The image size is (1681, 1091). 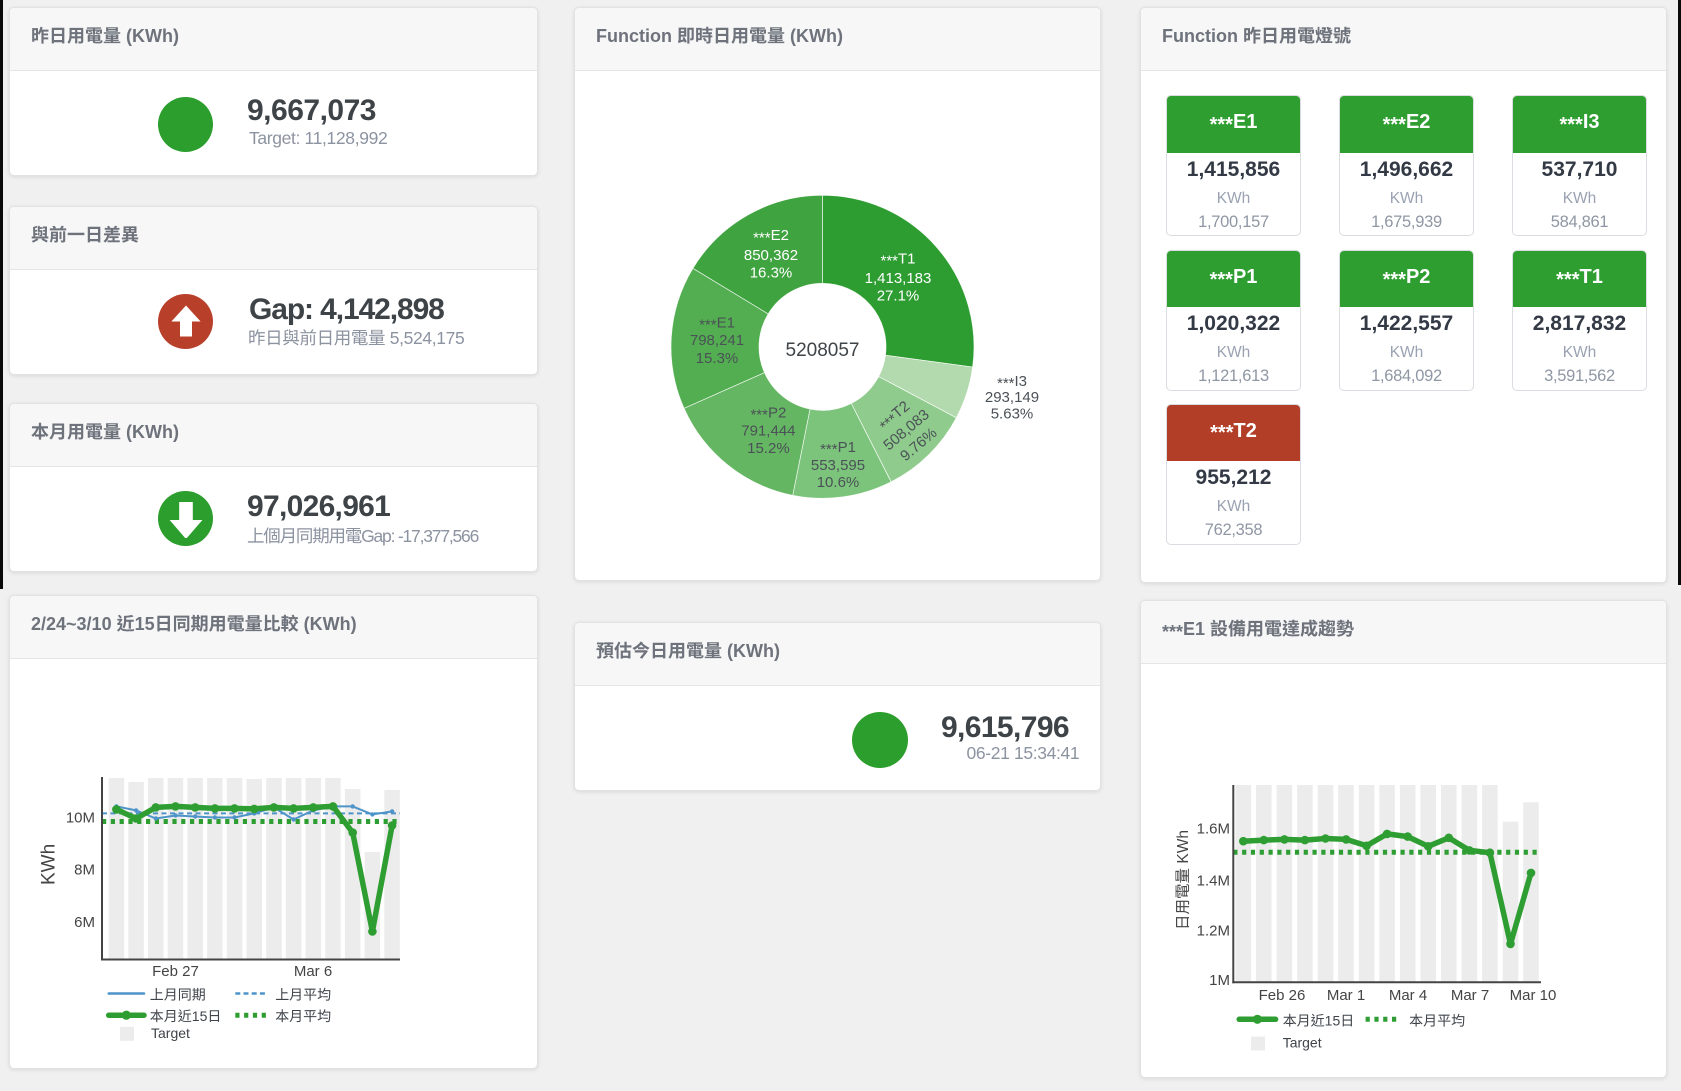 I want to click on svg-text: Feb 26, so click(x=1282, y=995).